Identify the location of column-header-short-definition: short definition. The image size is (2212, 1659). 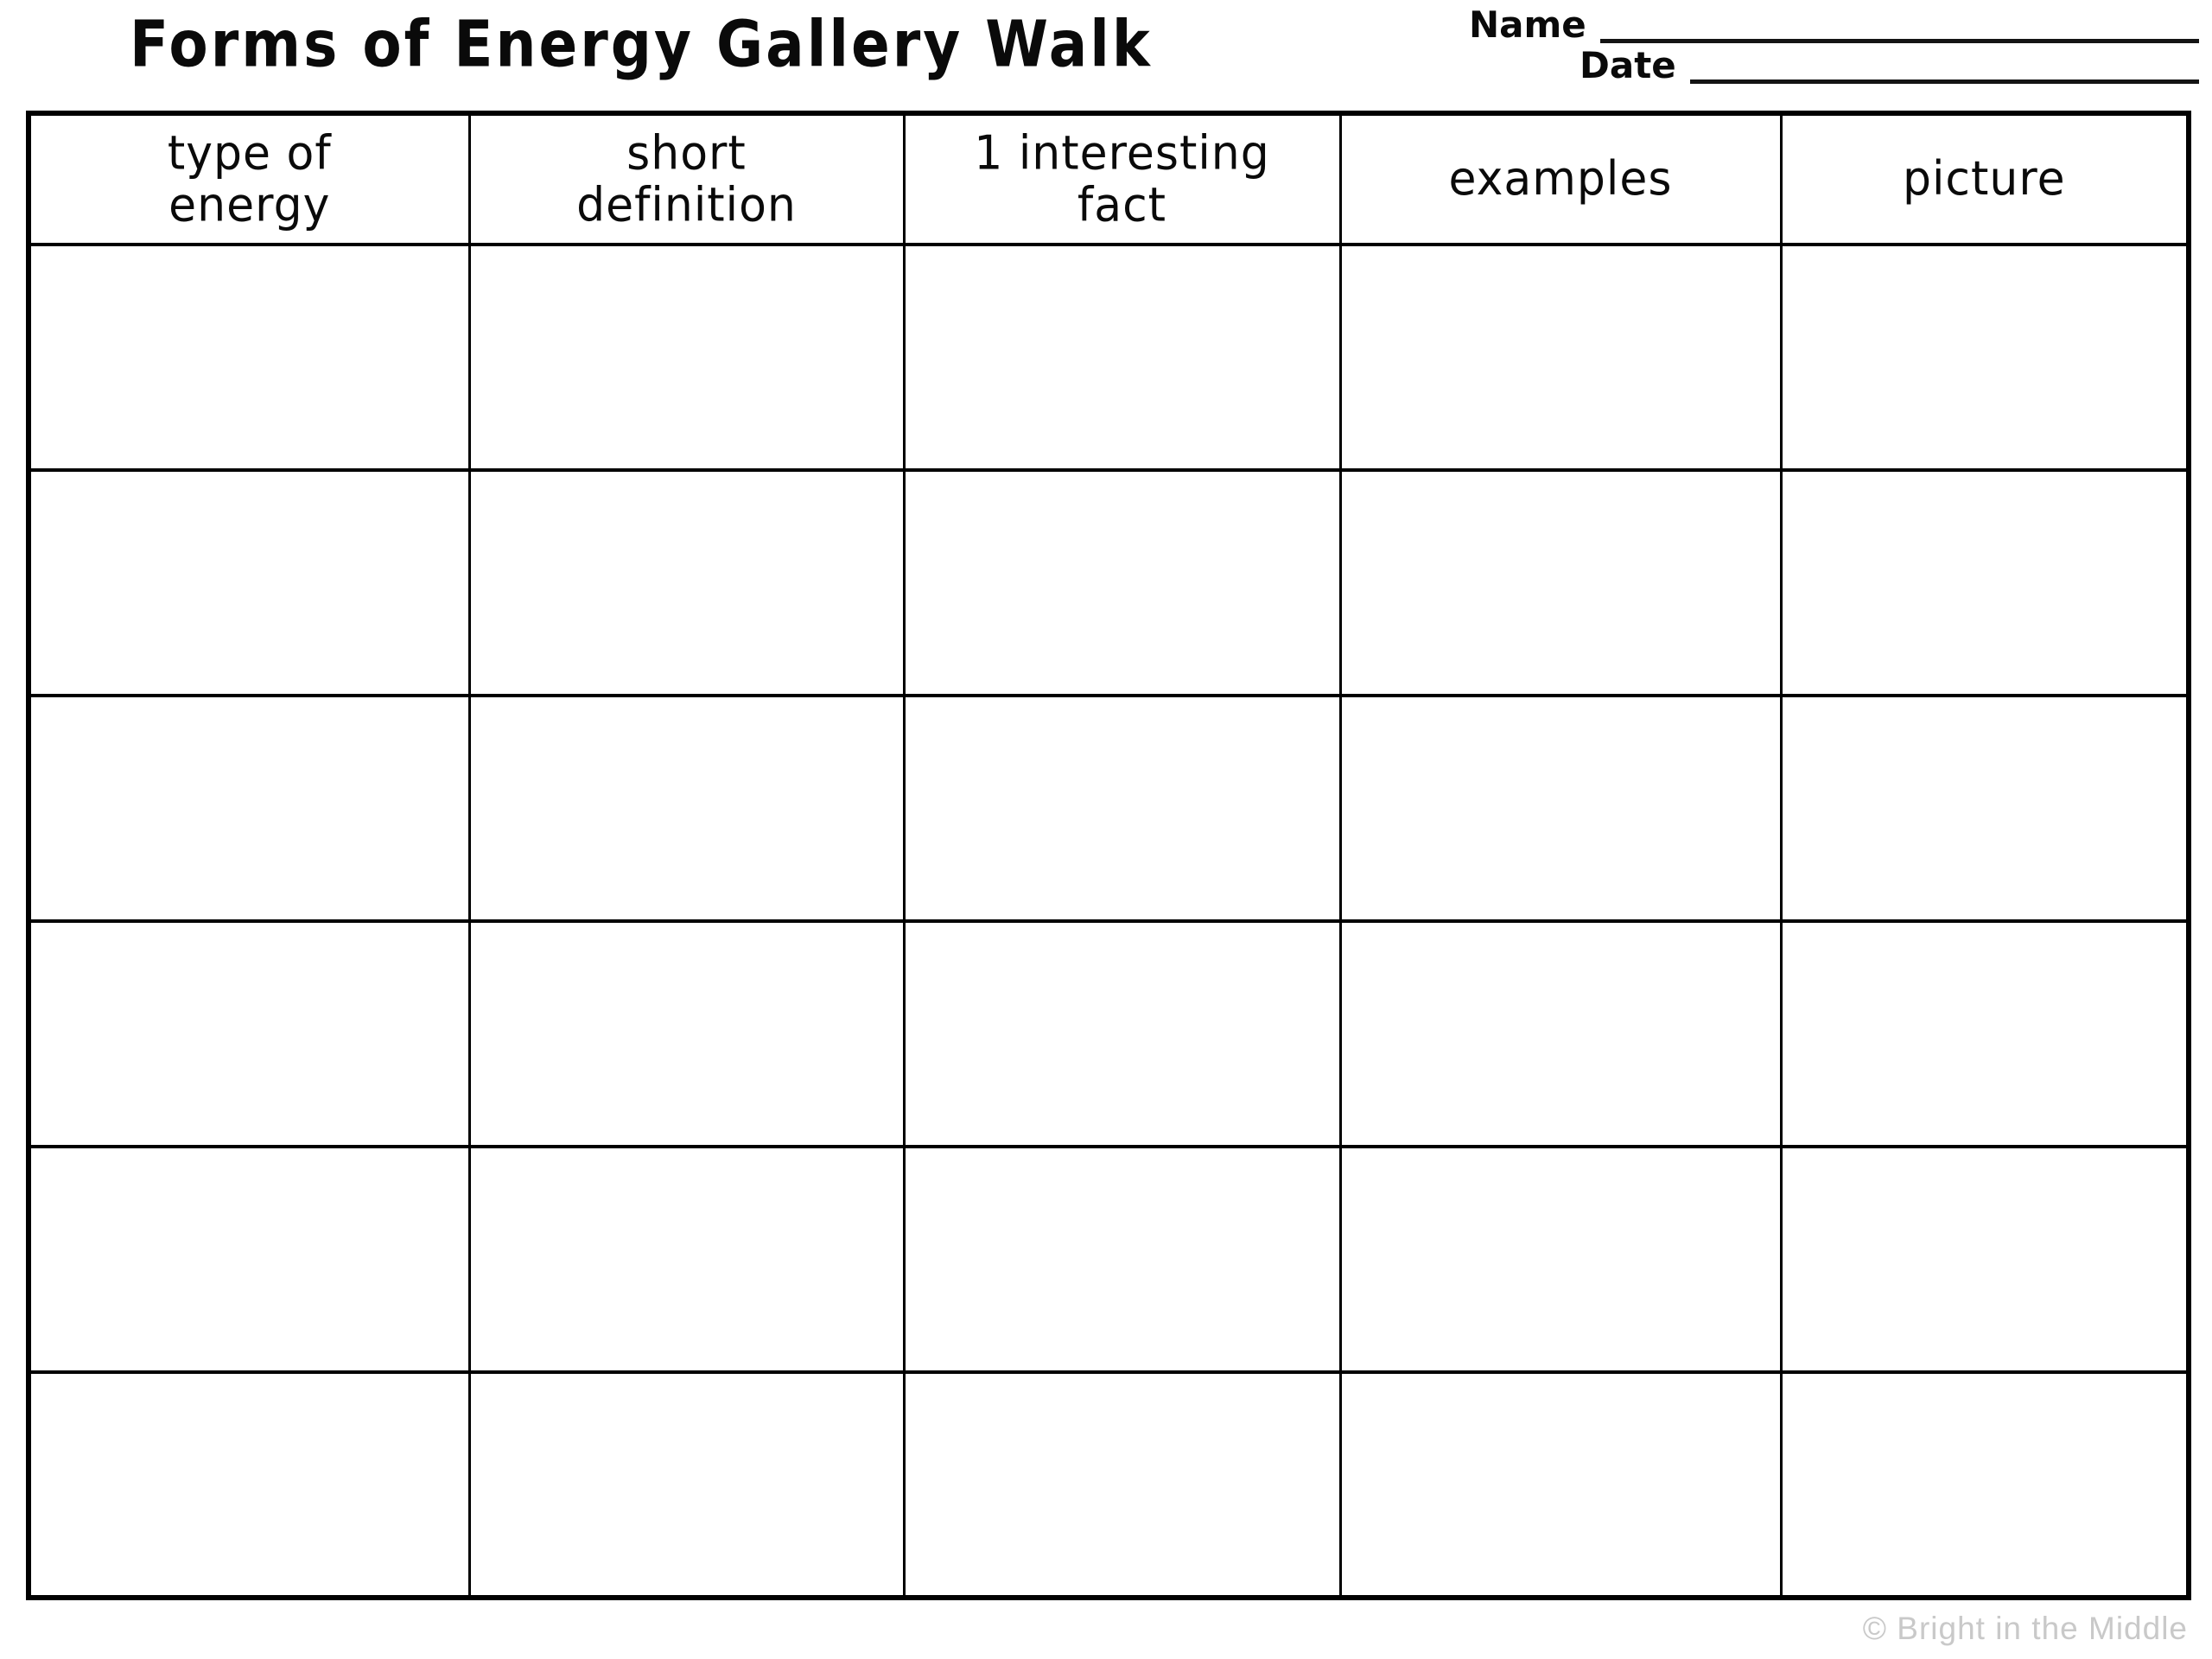
(686, 179).